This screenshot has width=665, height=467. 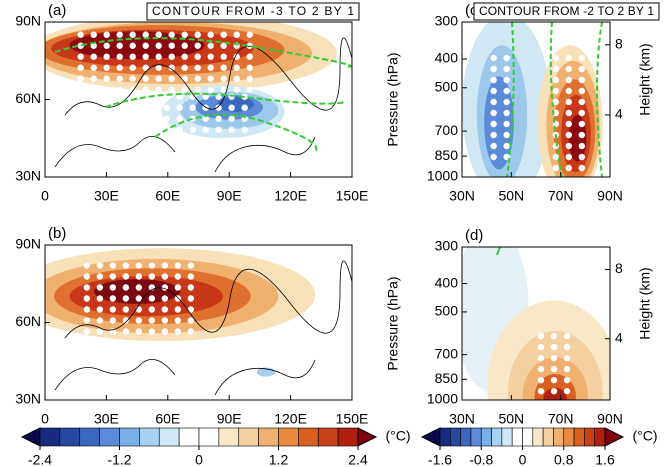 What do you see at coordinates (28, 399) in the screenshot?
I see `y-tick-label: 30N` at bounding box center [28, 399].